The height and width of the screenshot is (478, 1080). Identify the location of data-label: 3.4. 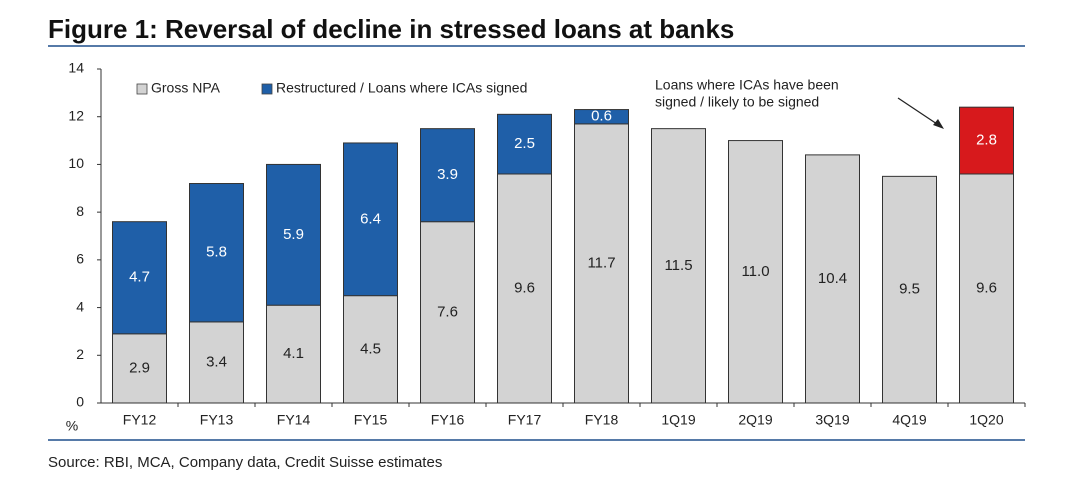
(216, 361).